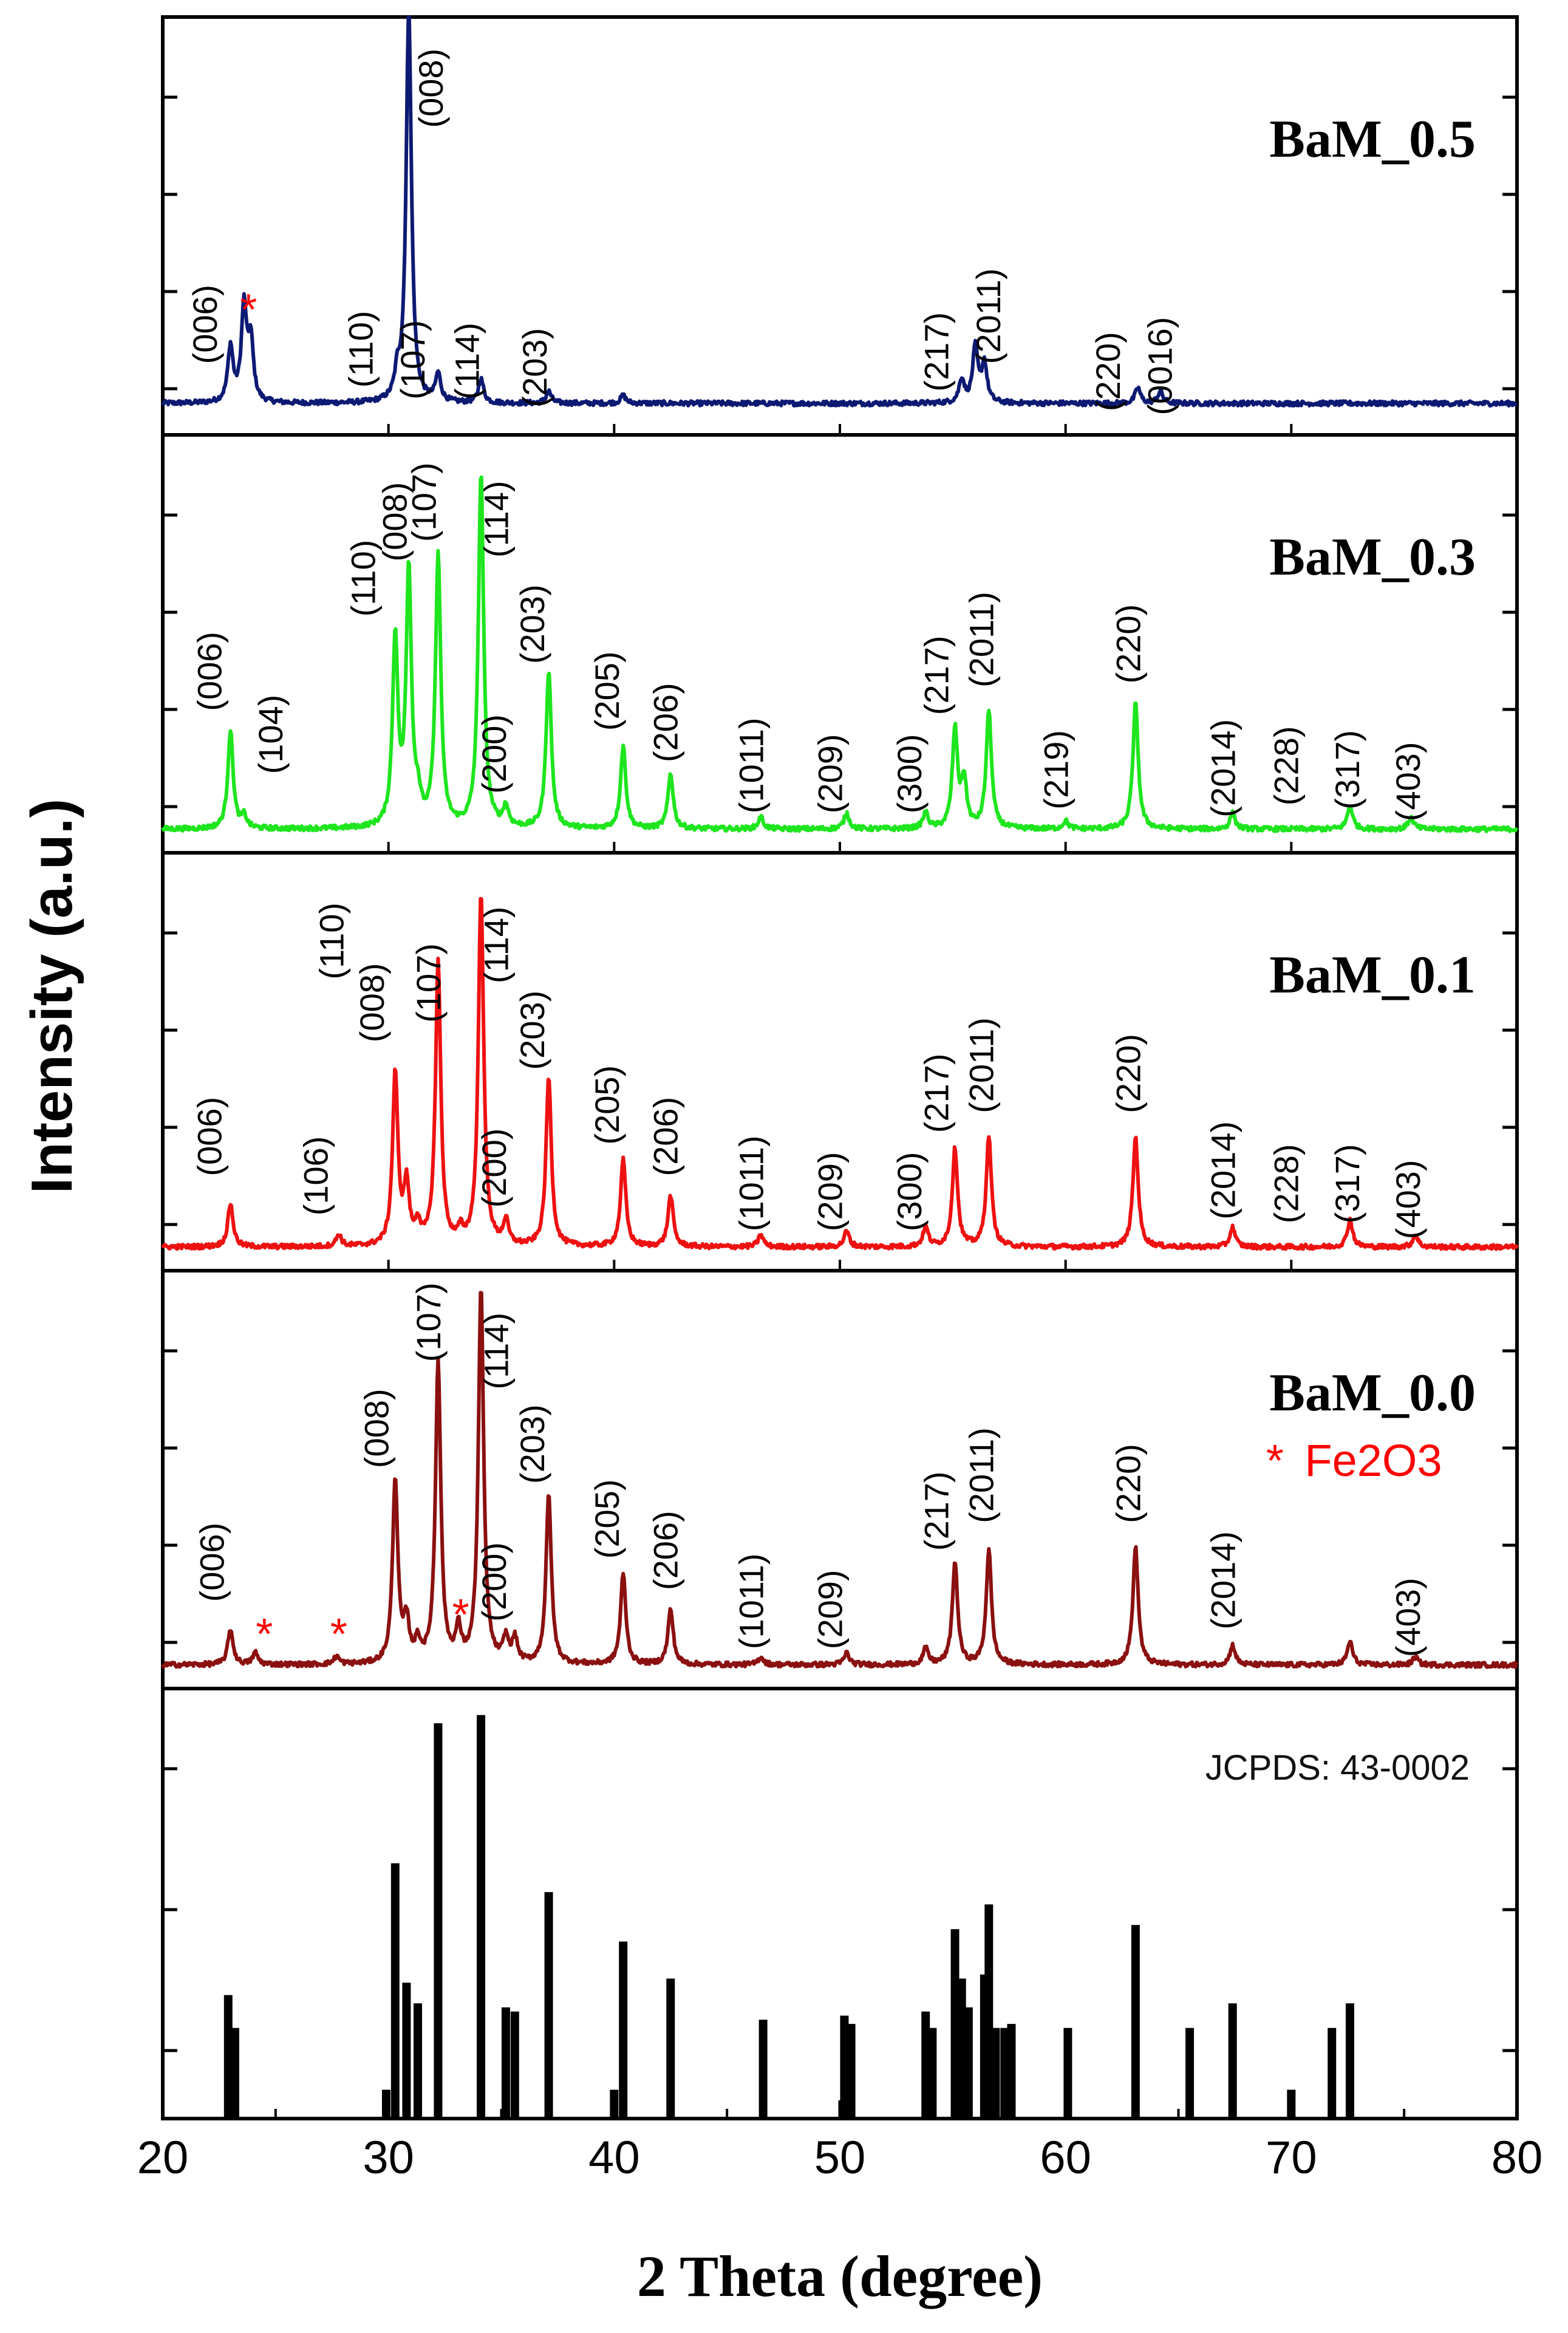 This screenshot has width=1568, height=2333. What do you see at coordinates (614, 2158) in the screenshot?
I see `x-tick-label: 40` at bounding box center [614, 2158].